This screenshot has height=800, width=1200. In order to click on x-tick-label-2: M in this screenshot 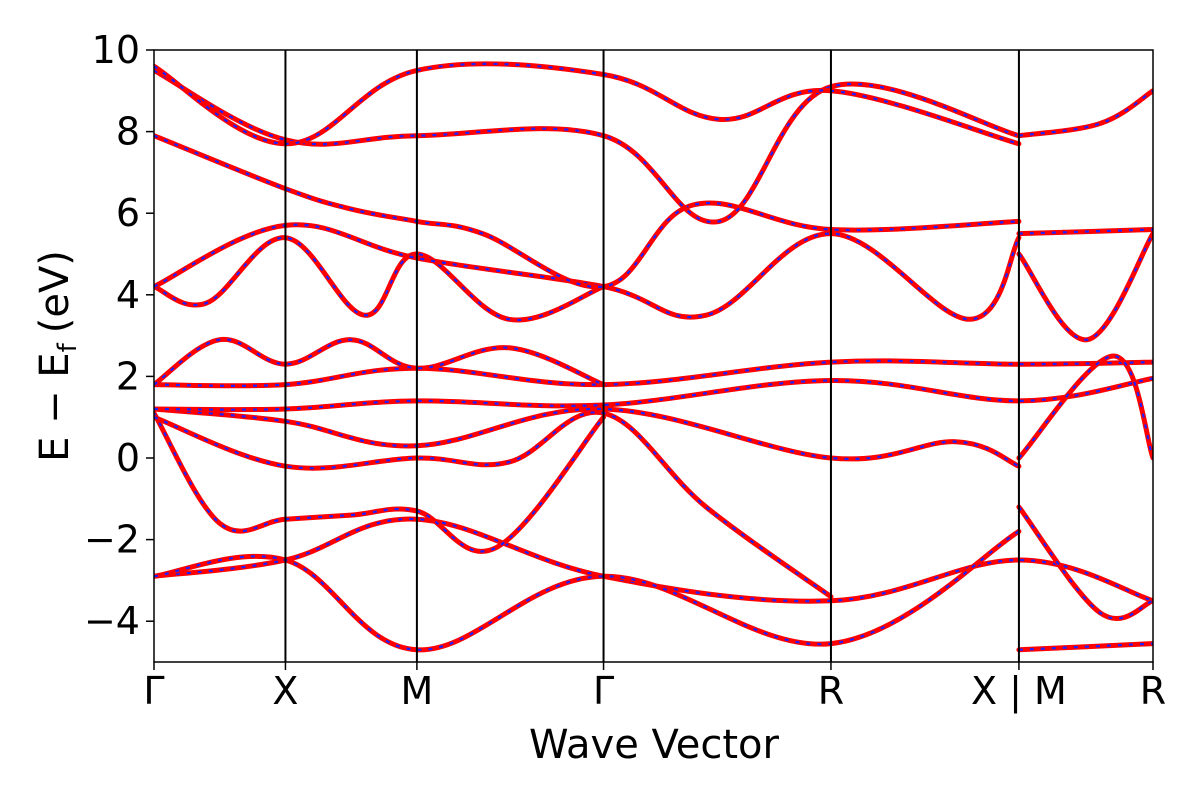, I will do `click(416, 691)`.